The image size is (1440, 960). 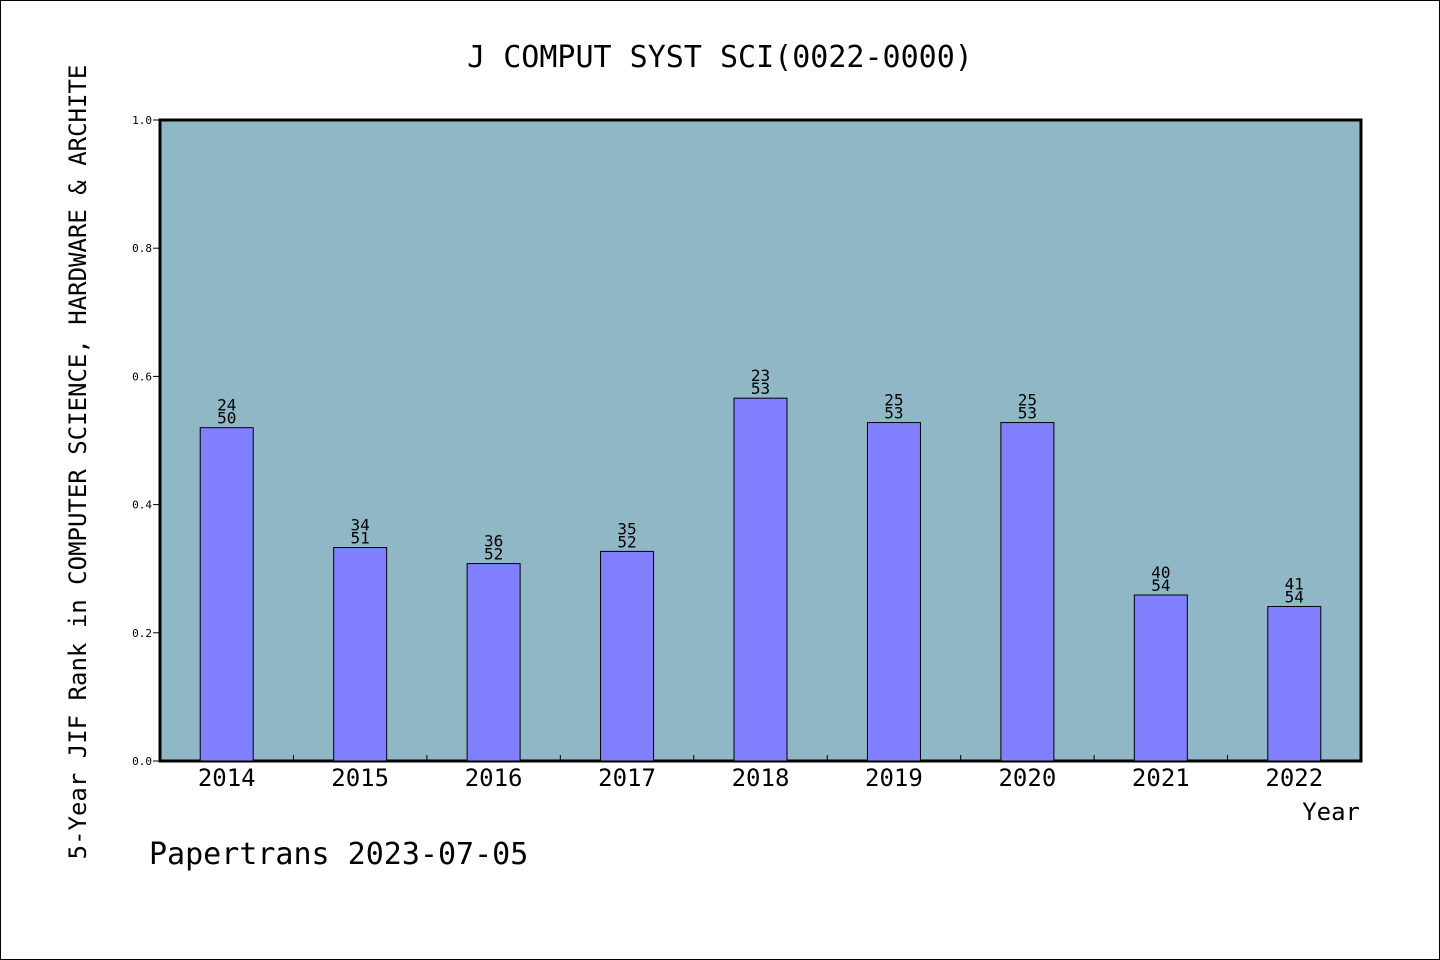 I want to click on y-tick-label: 0.0, so click(x=142, y=761).